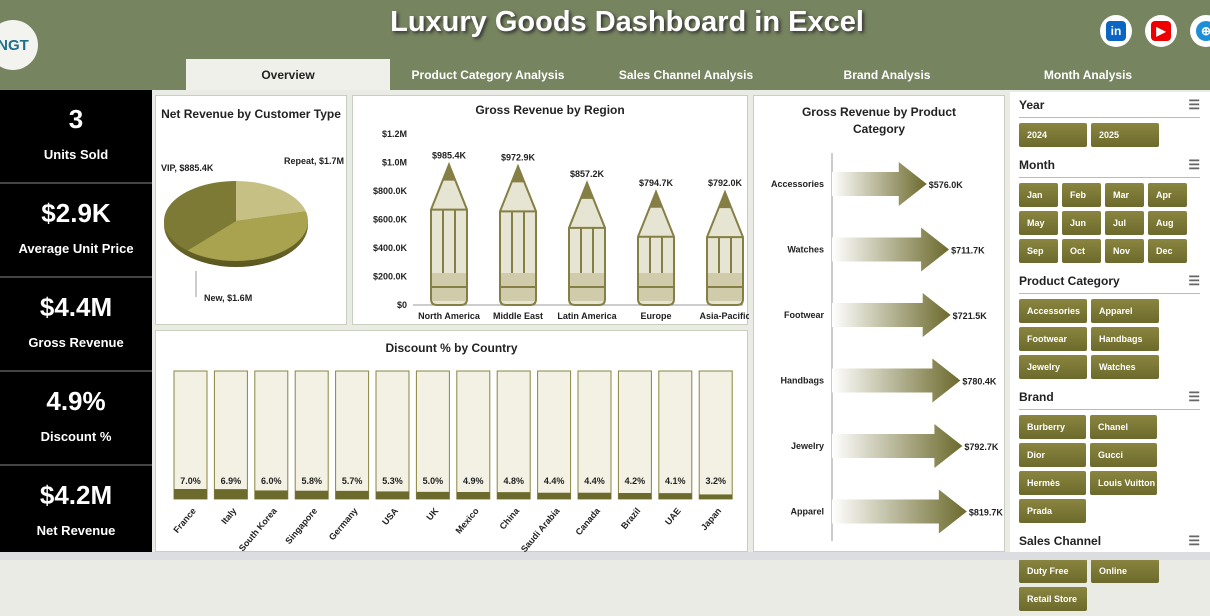  I want to click on slicer-buttons: Duty Free Online Retail Store, so click(1110, 585).